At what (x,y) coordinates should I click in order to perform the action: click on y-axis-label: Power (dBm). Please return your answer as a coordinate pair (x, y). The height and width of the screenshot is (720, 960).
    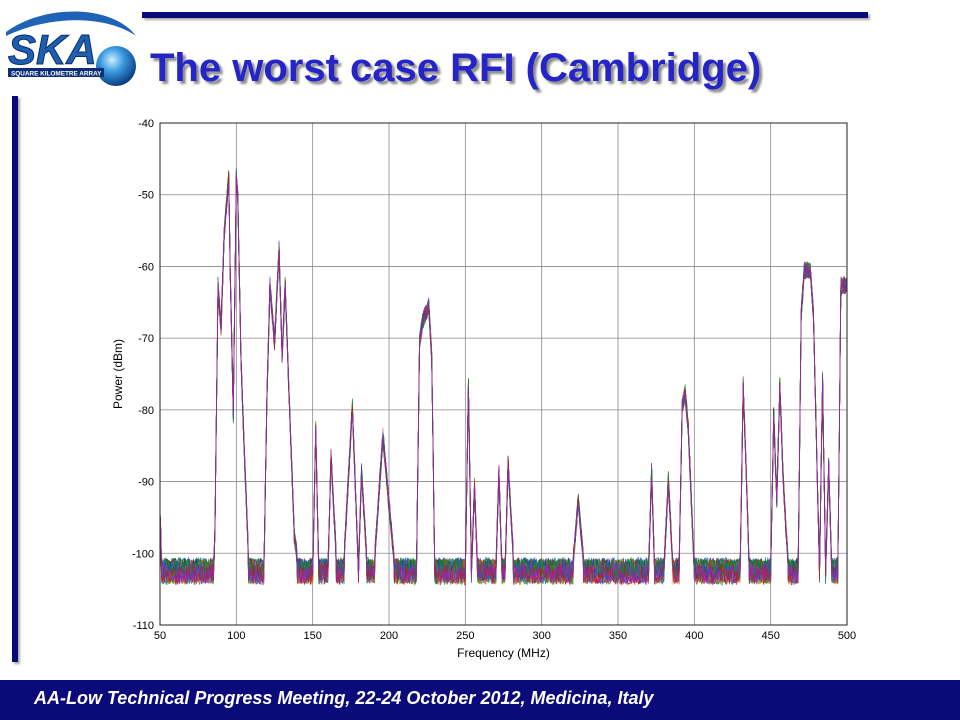
    Looking at the image, I should click on (118, 374).